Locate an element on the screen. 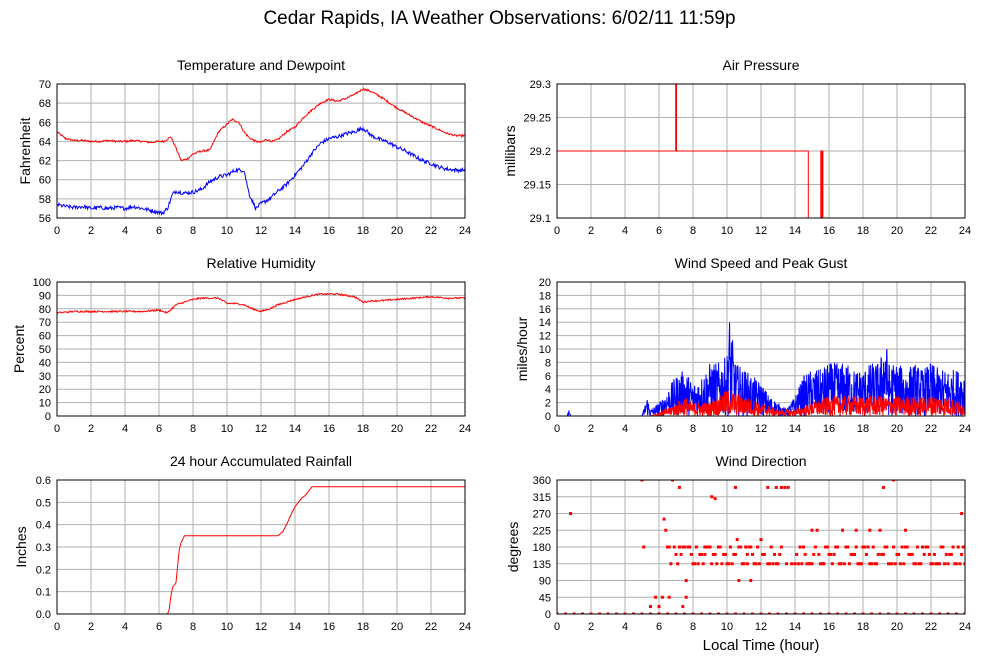 The height and width of the screenshot is (659, 999). x-tick-label: 20 is located at coordinates (897, 627).